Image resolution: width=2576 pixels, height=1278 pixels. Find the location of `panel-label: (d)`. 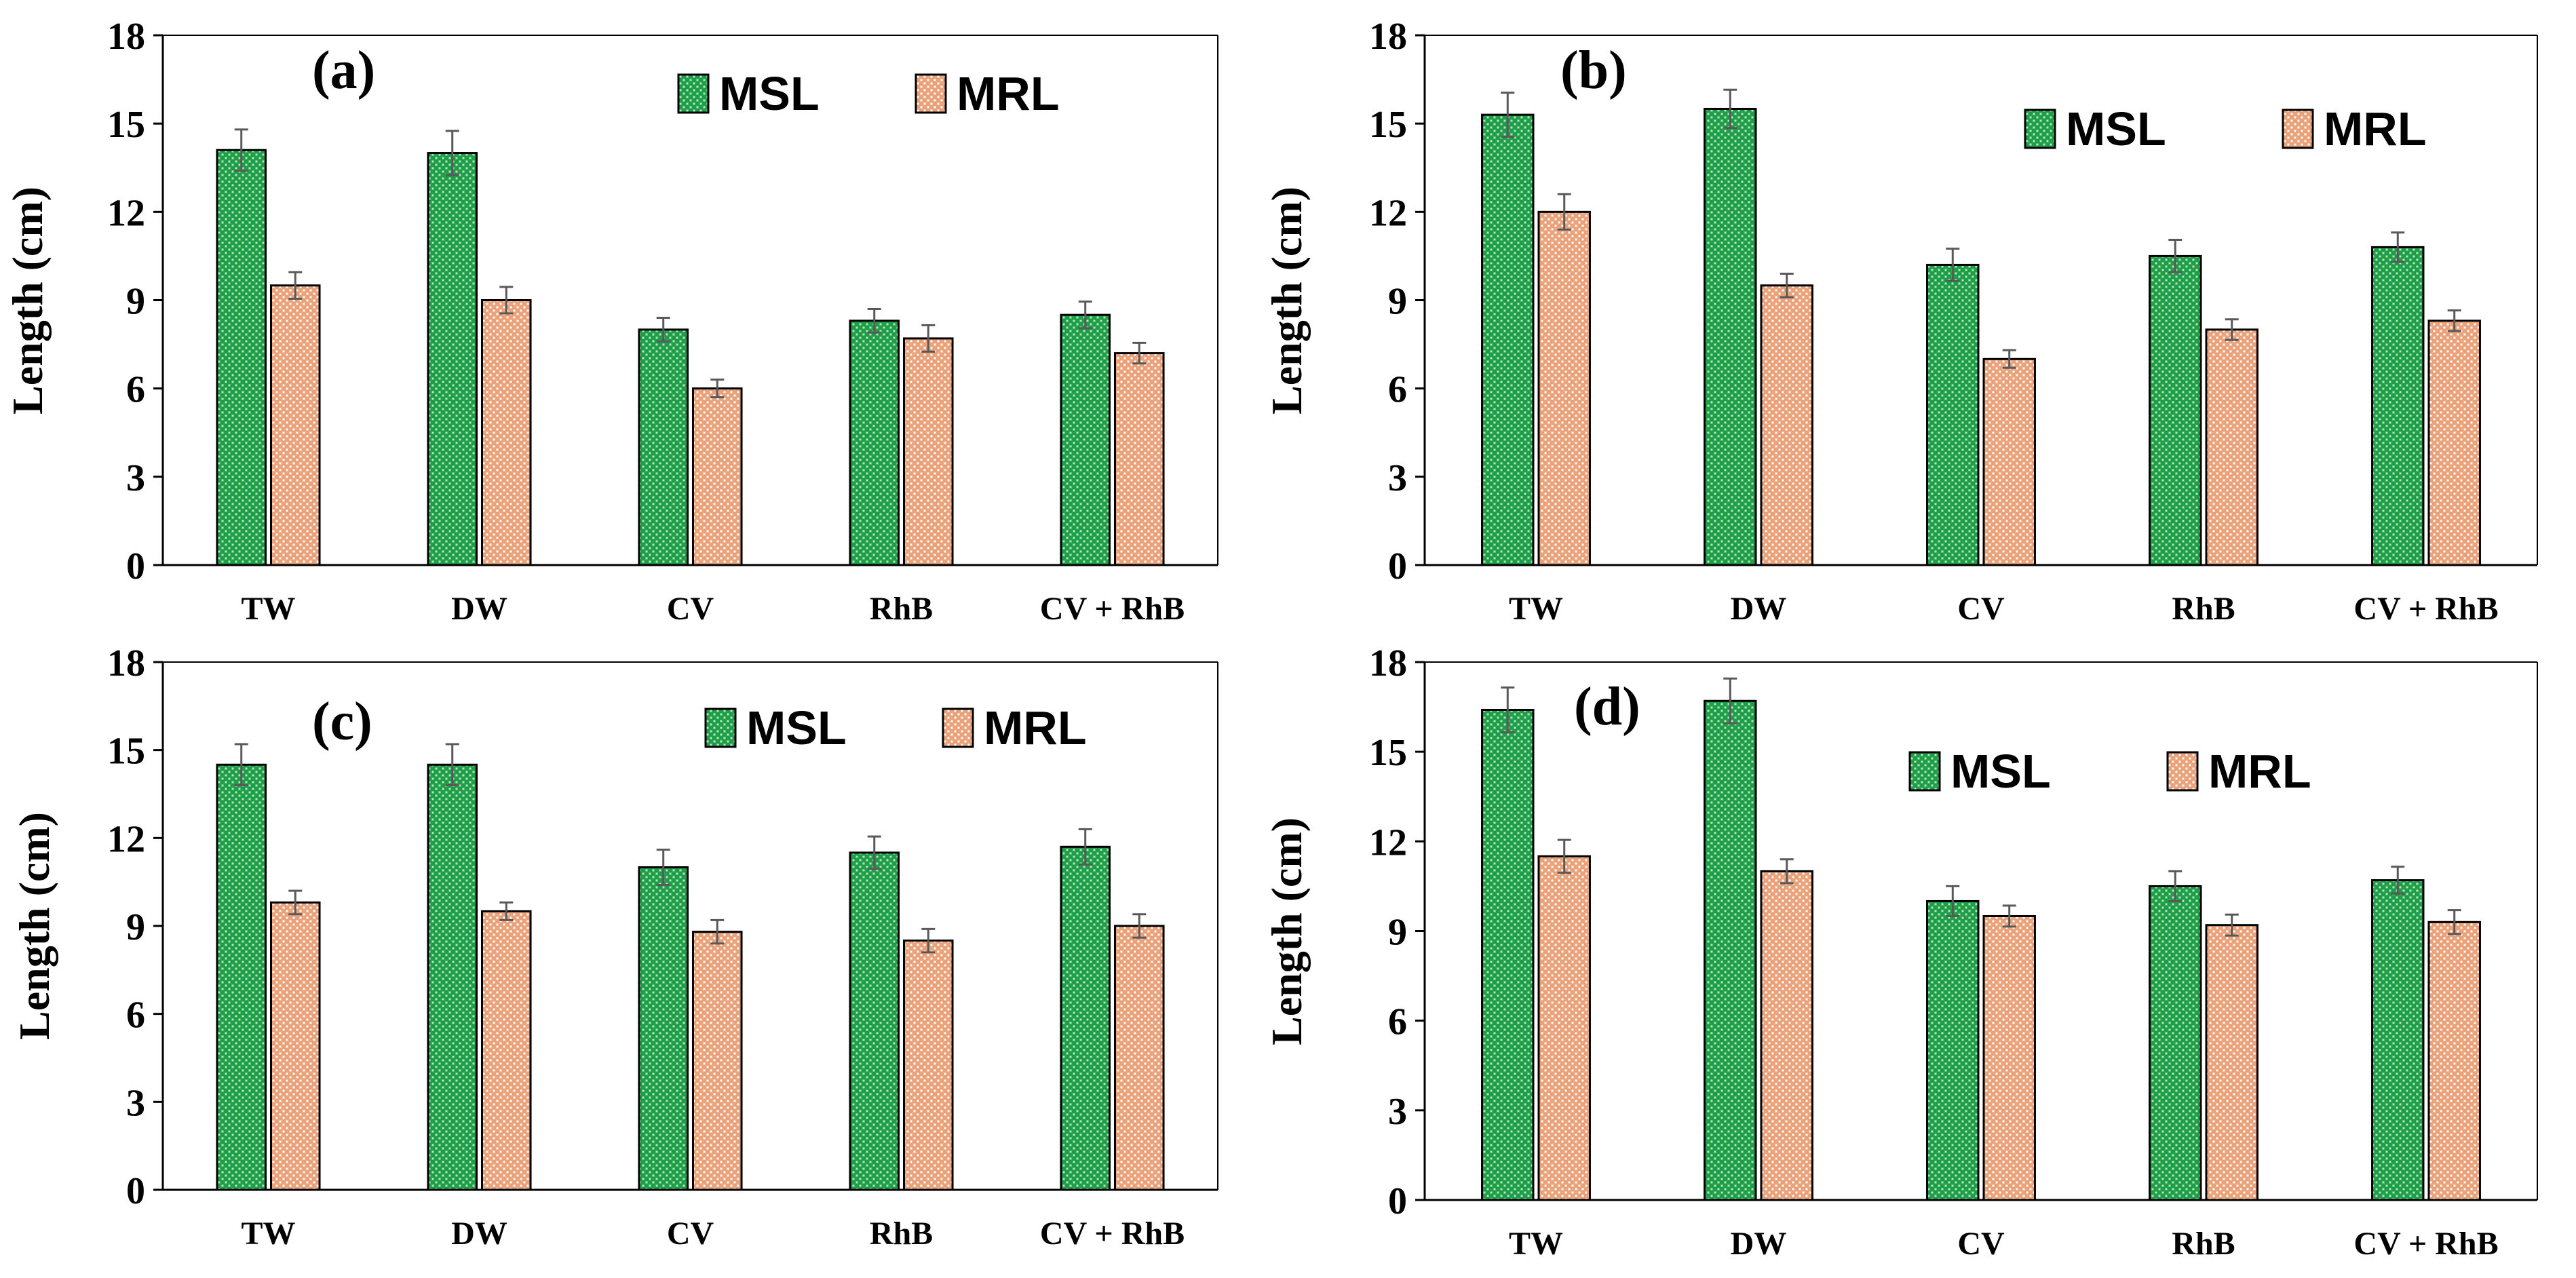

panel-label: (d) is located at coordinates (1607, 707).